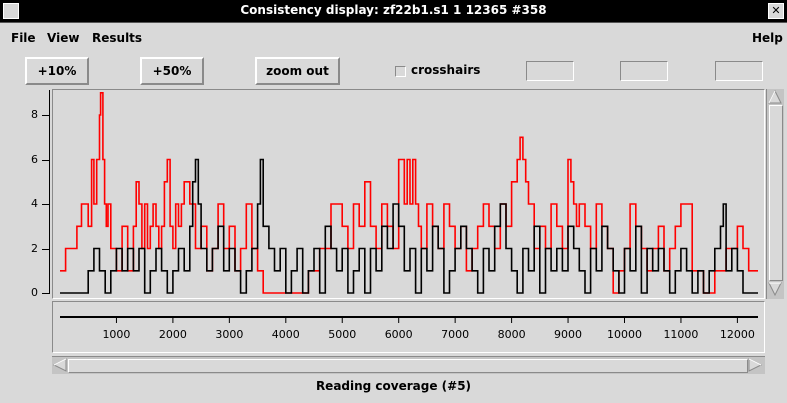 Image resolution: width=787 pixels, height=403 pixels. What do you see at coordinates (455, 334) in the screenshot?
I see `x-tick-label: 7000` at bounding box center [455, 334].